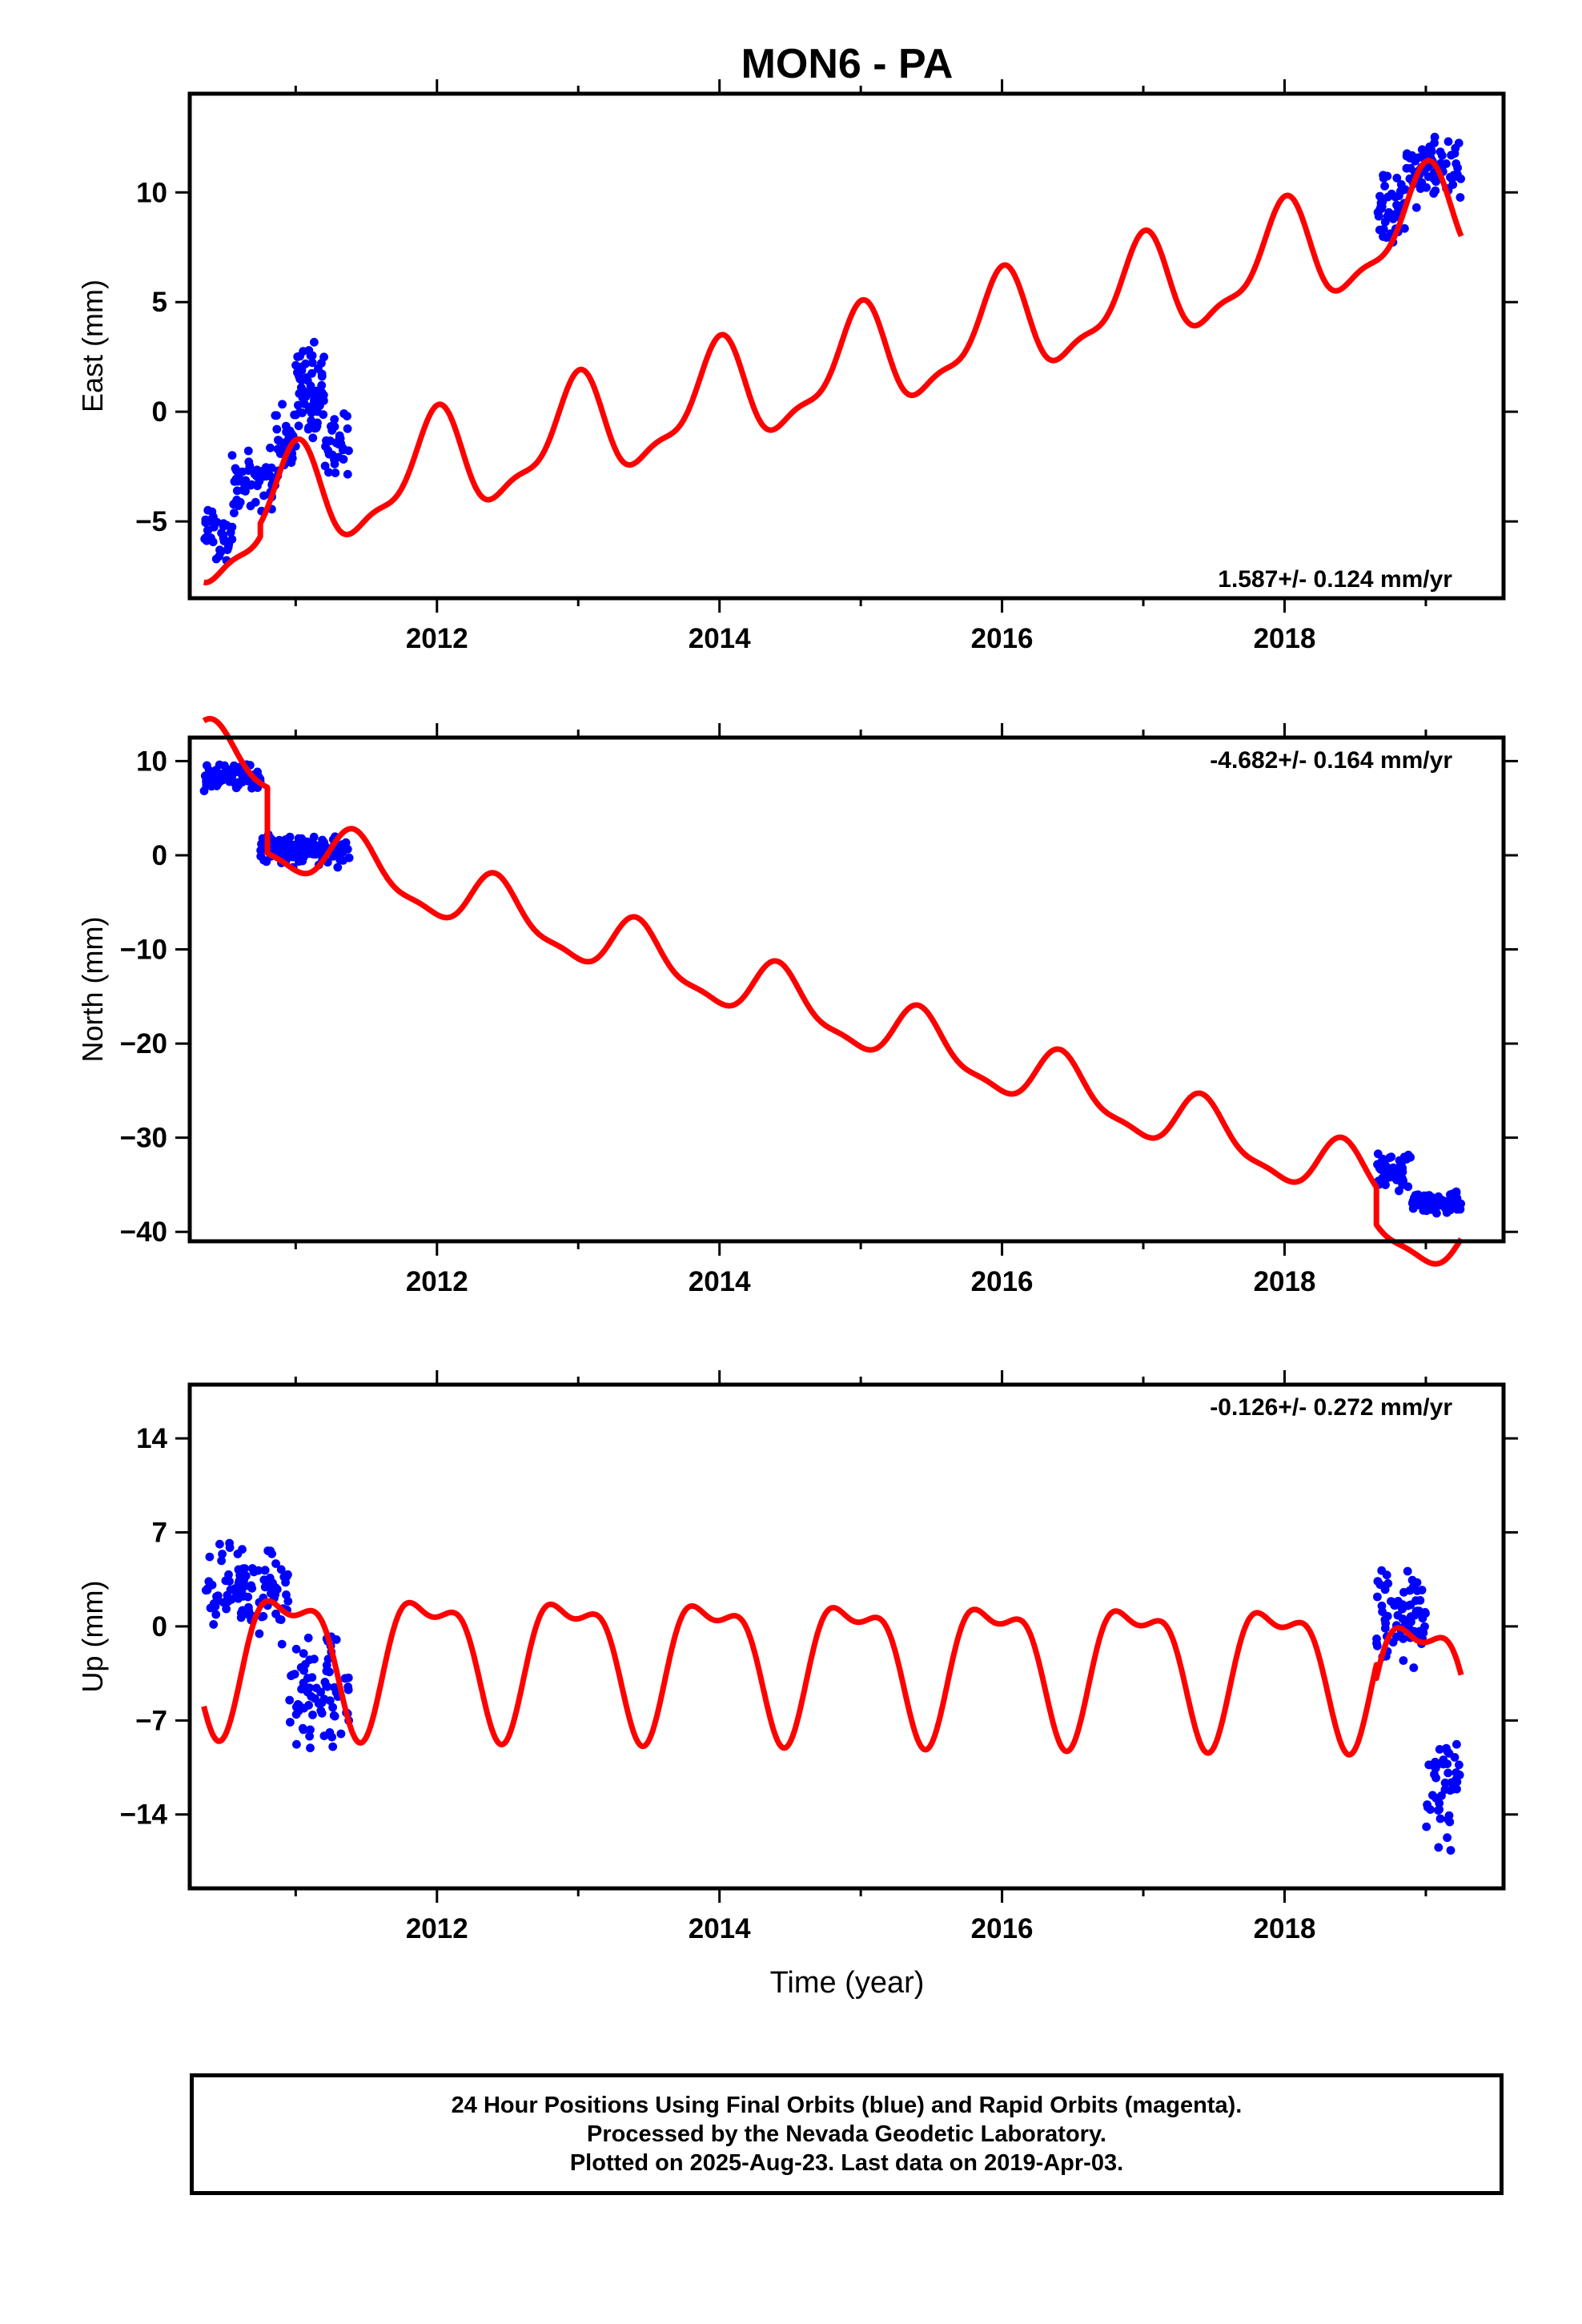  Describe the element at coordinates (92, 345) in the screenshot. I see `y-axis-label: East (mm)` at that location.